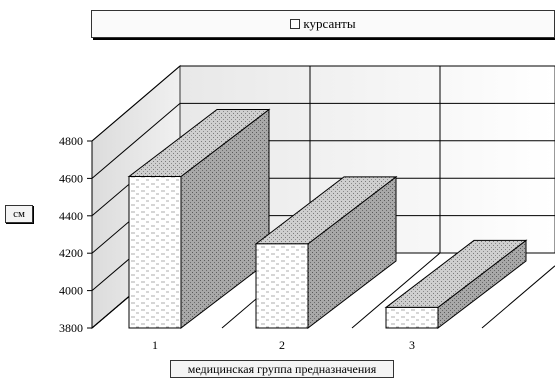 The width and height of the screenshot is (555, 378). What do you see at coordinates (412, 345) in the screenshot?
I see `x-tick-label: 3` at bounding box center [412, 345].